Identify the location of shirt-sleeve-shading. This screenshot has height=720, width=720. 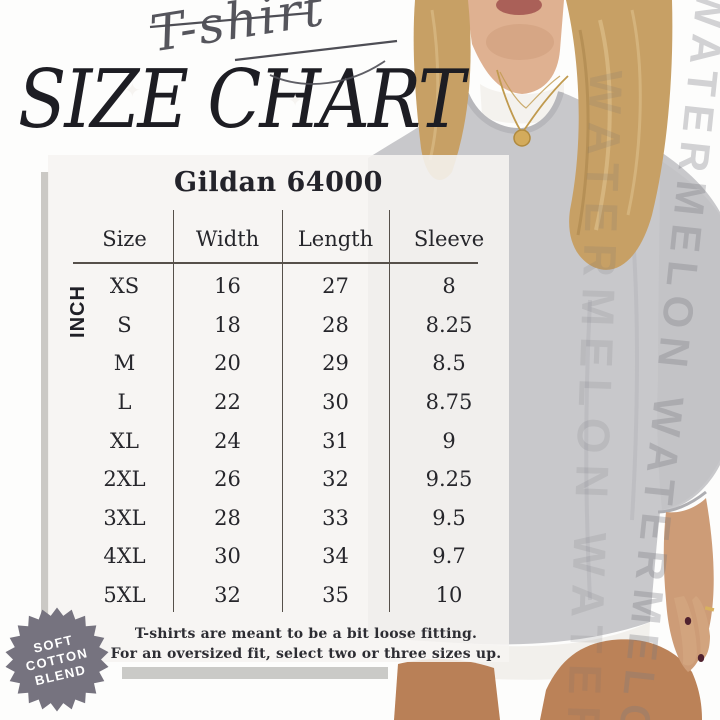
(688, 335).